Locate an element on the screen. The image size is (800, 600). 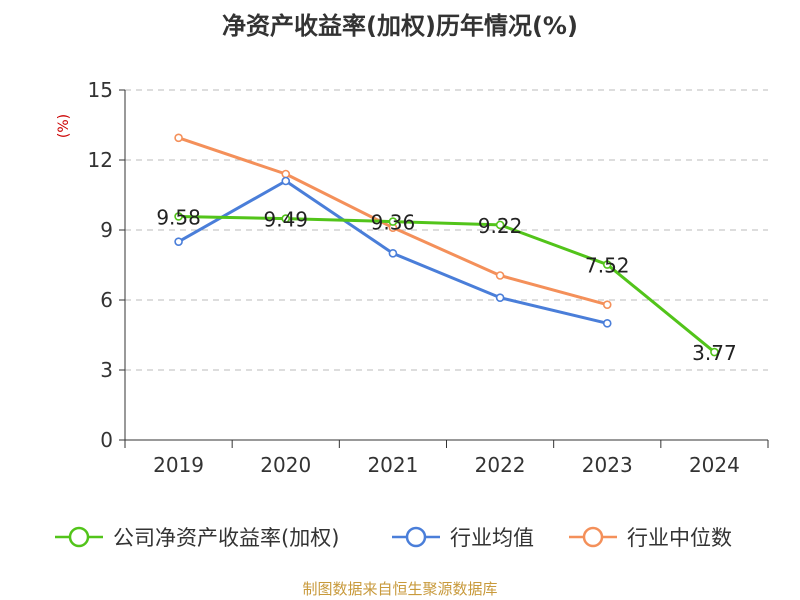
legend-label: 行业中位数 is located at coordinates (679, 538).